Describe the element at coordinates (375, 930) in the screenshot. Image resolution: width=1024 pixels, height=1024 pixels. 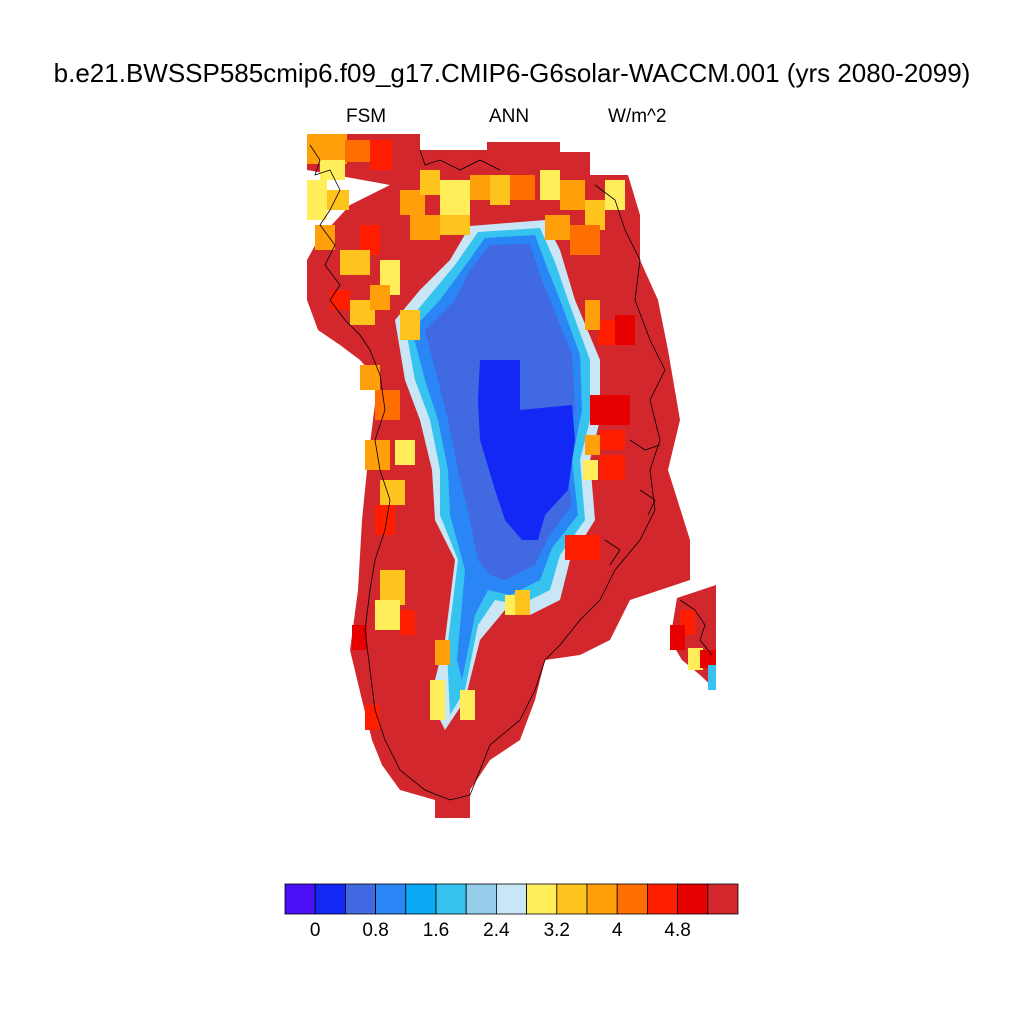
I see `colorbar-tick-label: 0.8` at that location.